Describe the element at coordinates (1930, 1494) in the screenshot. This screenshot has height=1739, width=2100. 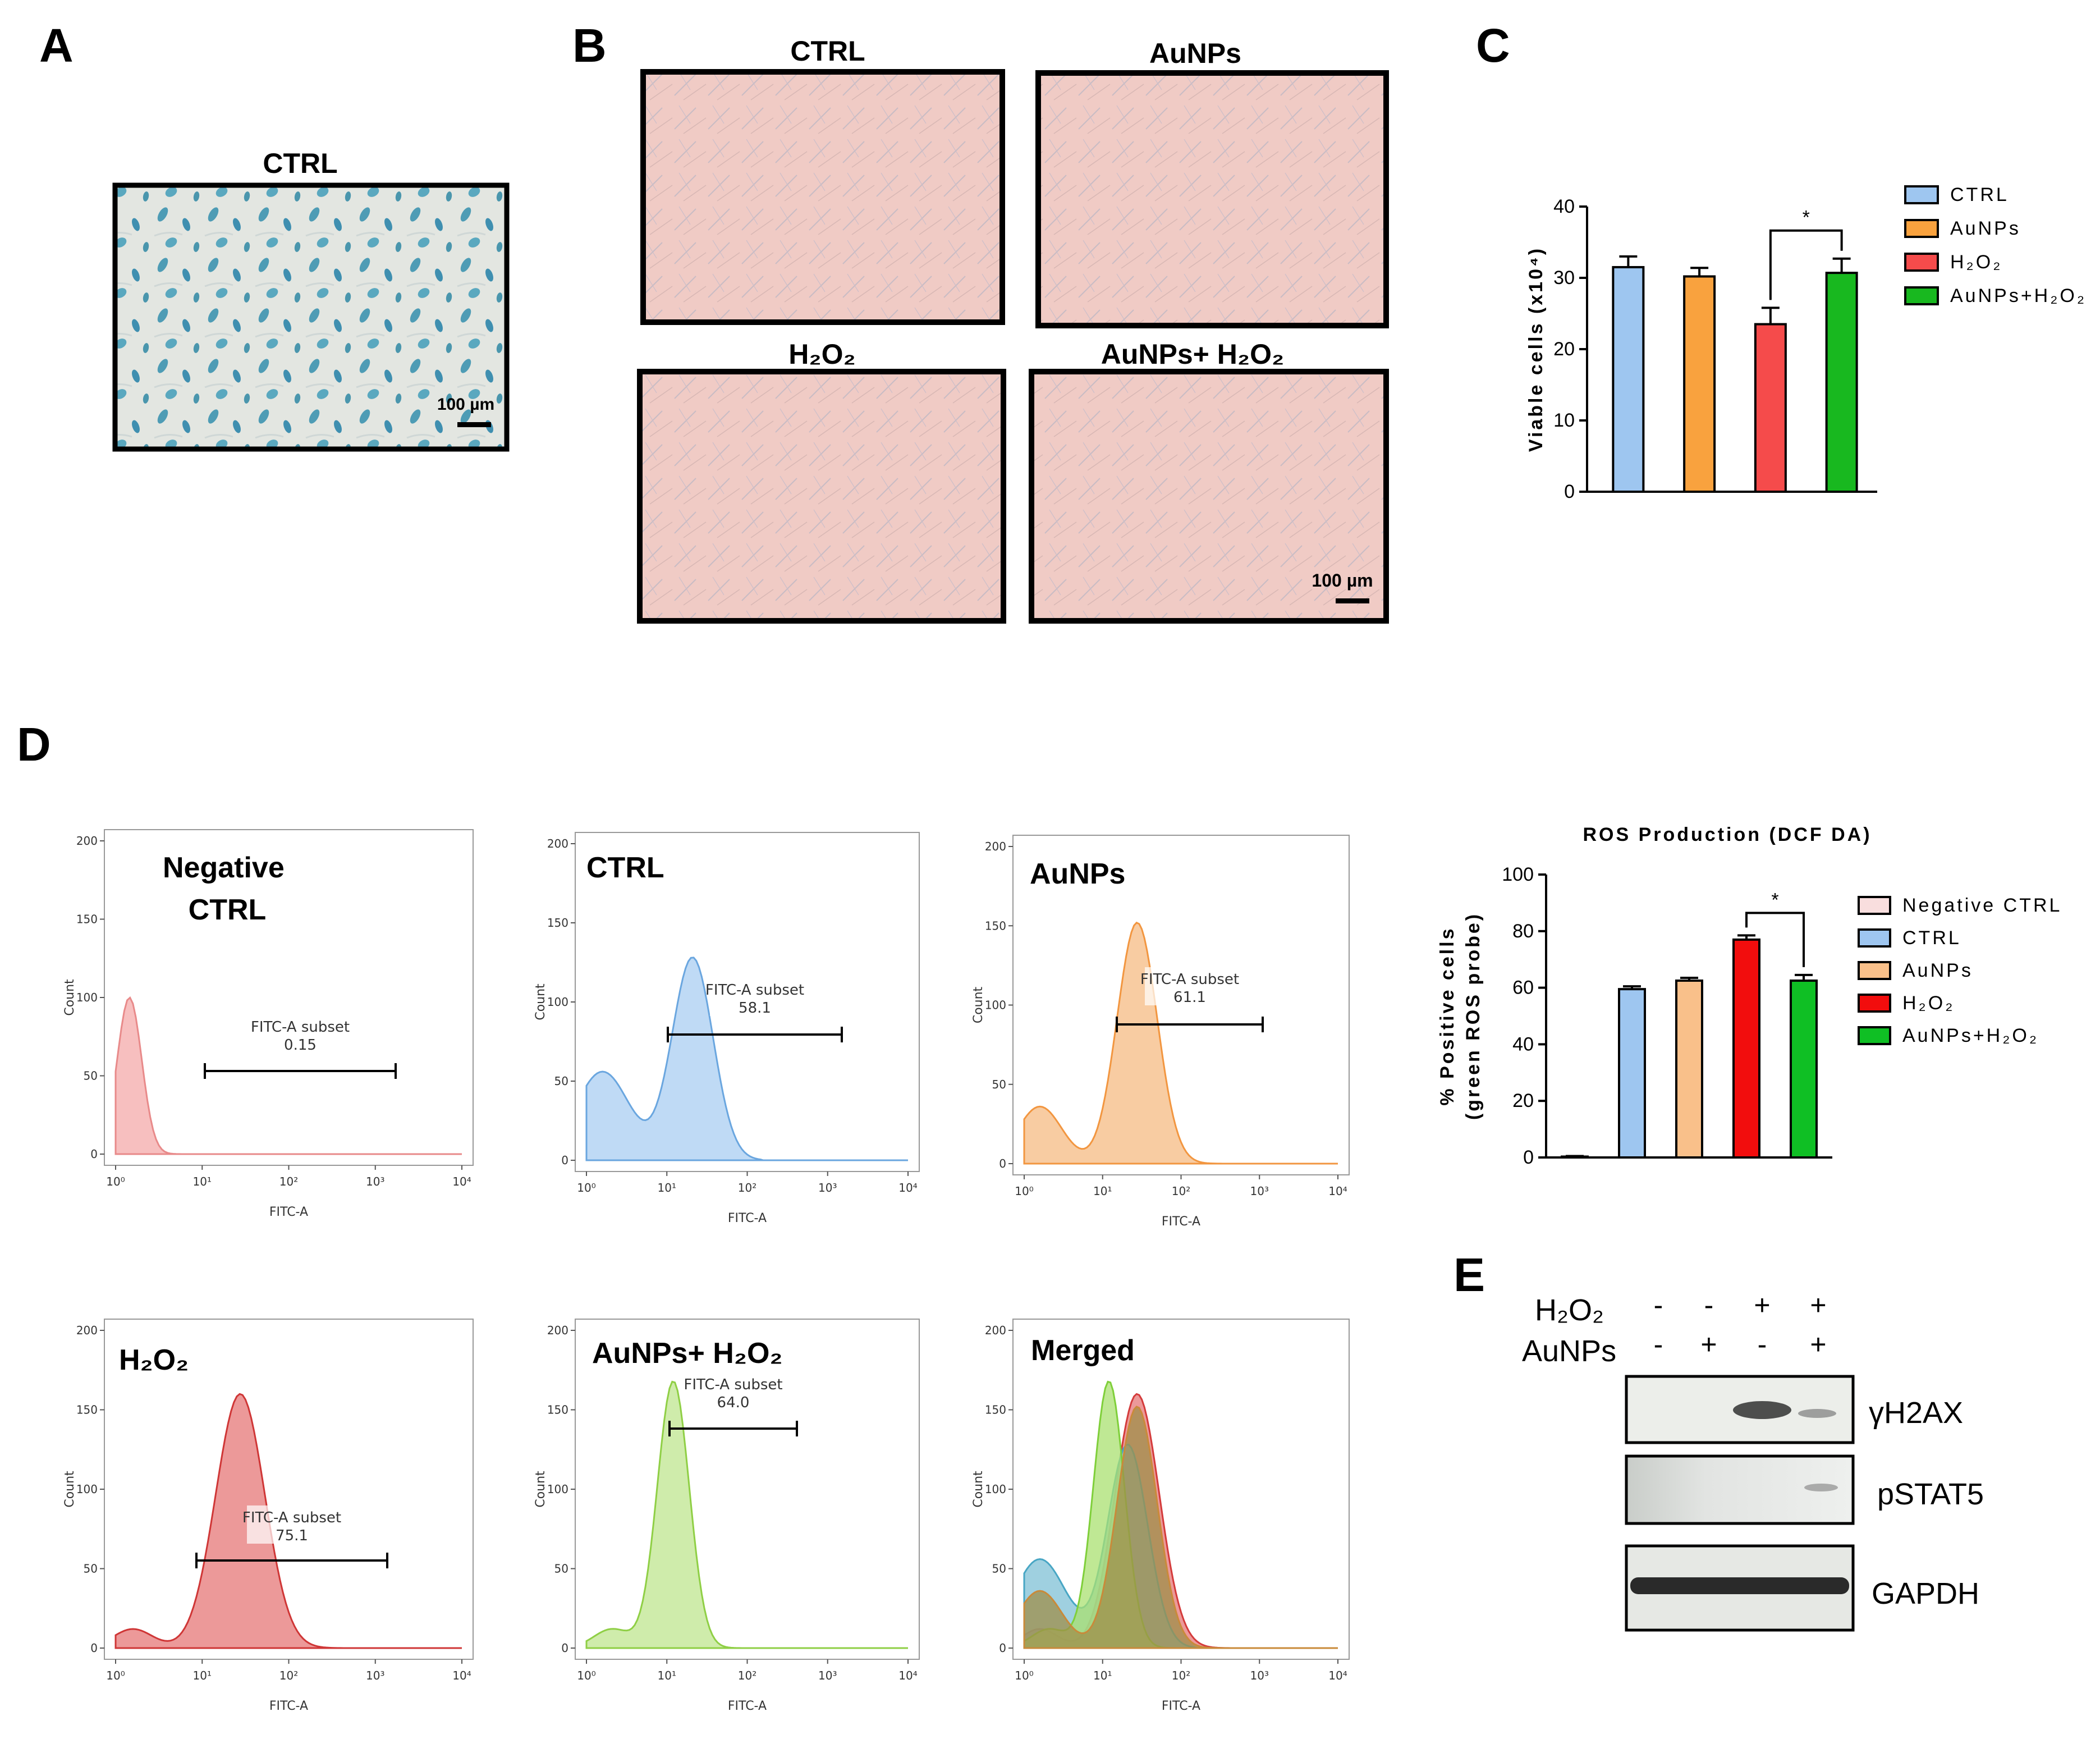
I see `wb-label-pstat5: pSTAT5` at that location.